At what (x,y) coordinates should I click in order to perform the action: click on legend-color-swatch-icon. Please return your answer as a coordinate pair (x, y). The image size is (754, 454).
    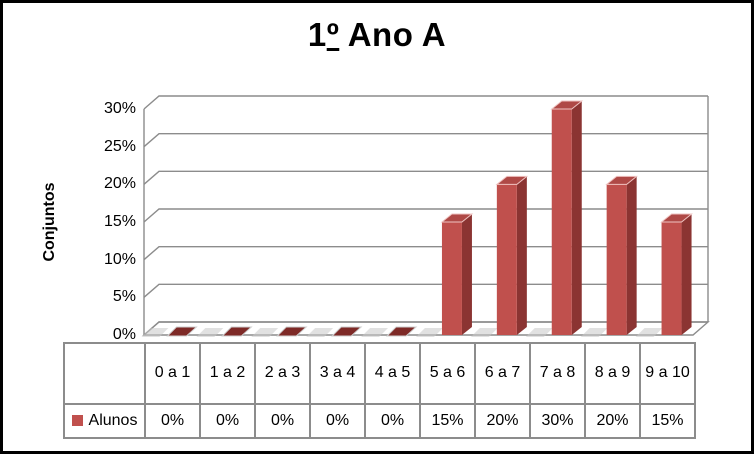
    Looking at the image, I should click on (77, 420).